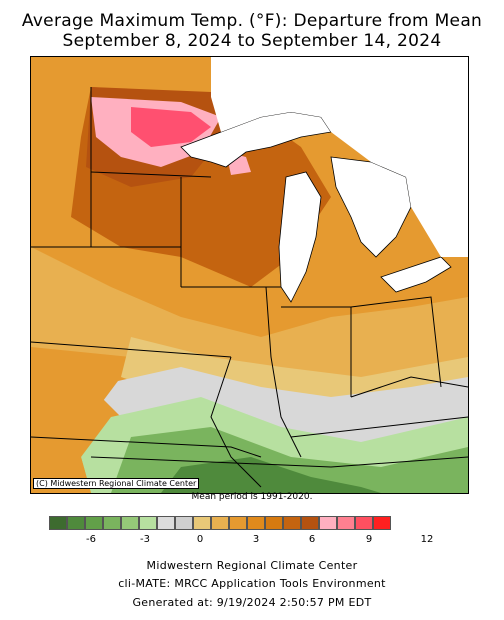 The height and width of the screenshot is (620, 504). I want to click on legend-tick-labels: -6 -3 0 3 6 9 12, so click(252, 541).